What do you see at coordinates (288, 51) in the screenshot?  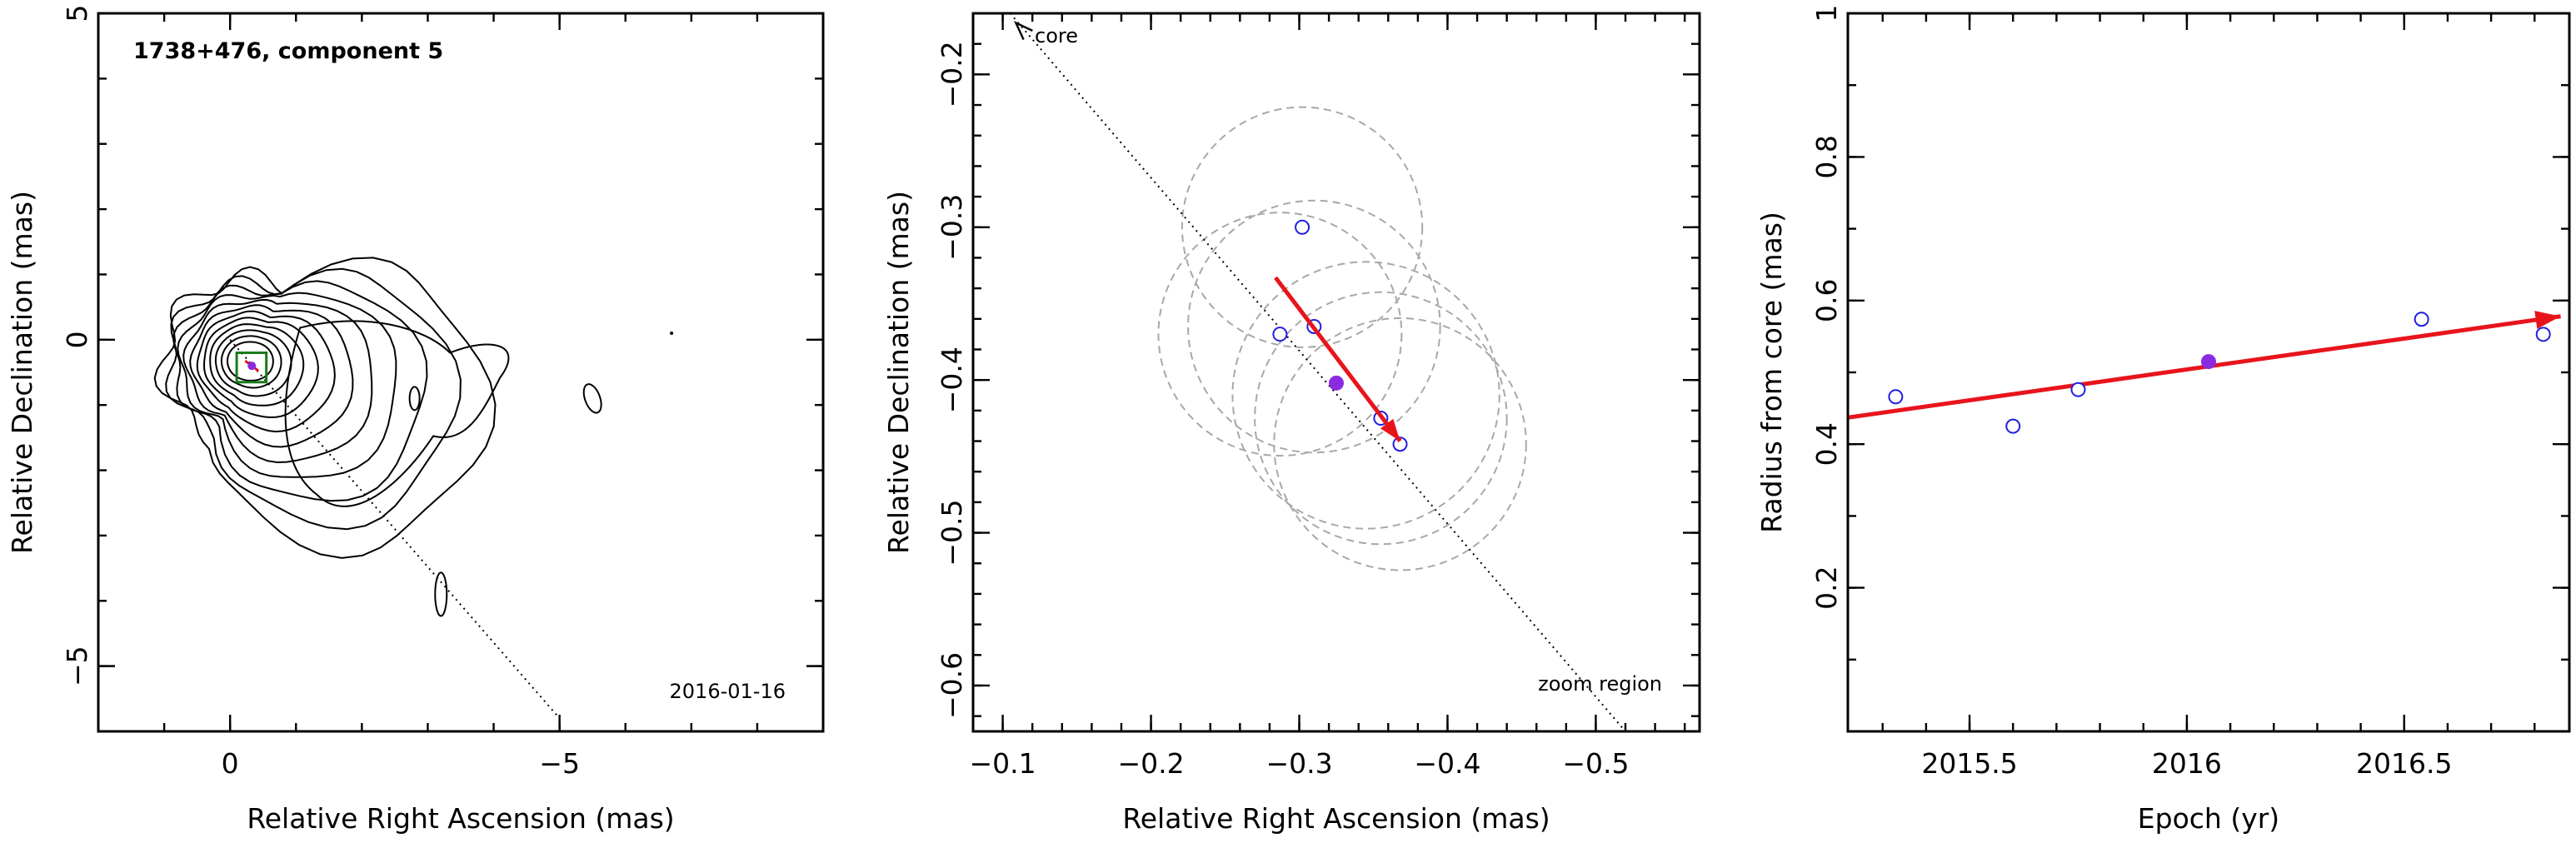 I see `map-title: 1738+476, component 5` at bounding box center [288, 51].